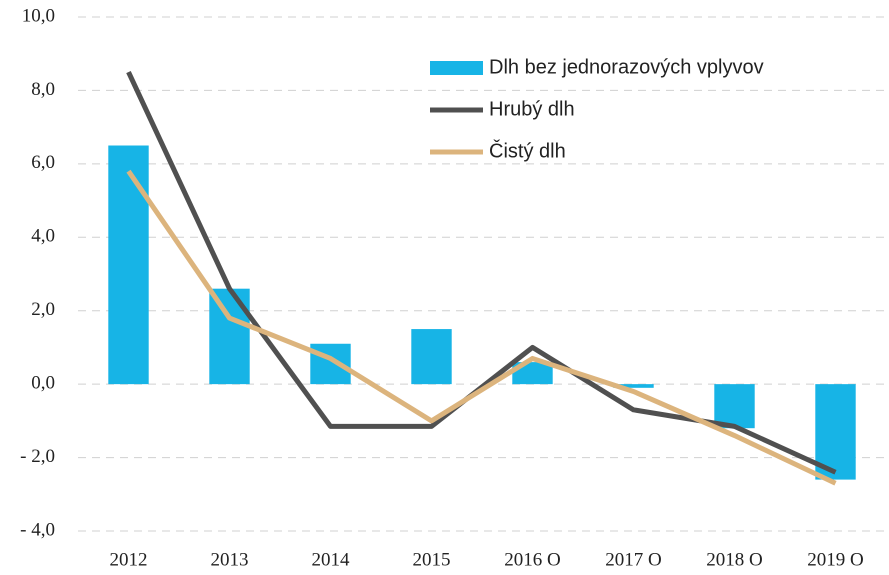  What do you see at coordinates (626, 67) in the screenshot?
I see `legend-label: Dlh bez jednorazových vplyvov` at bounding box center [626, 67].